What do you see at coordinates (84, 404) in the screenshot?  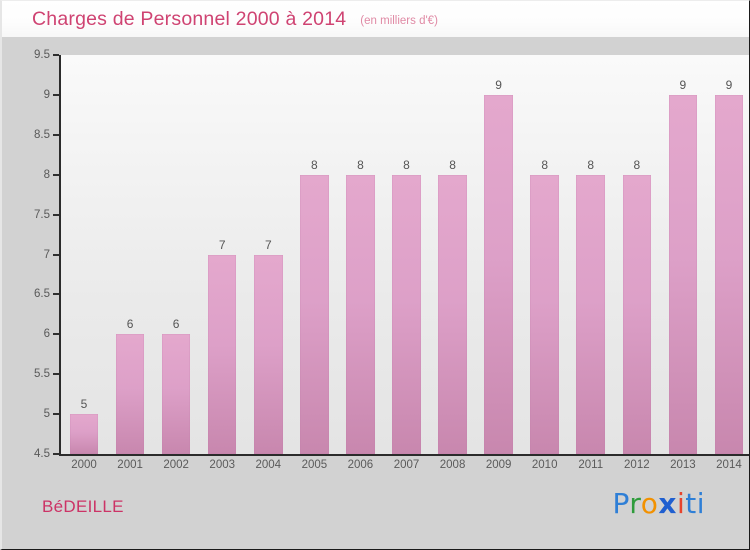 I see `bar-value-label: 5` at bounding box center [84, 404].